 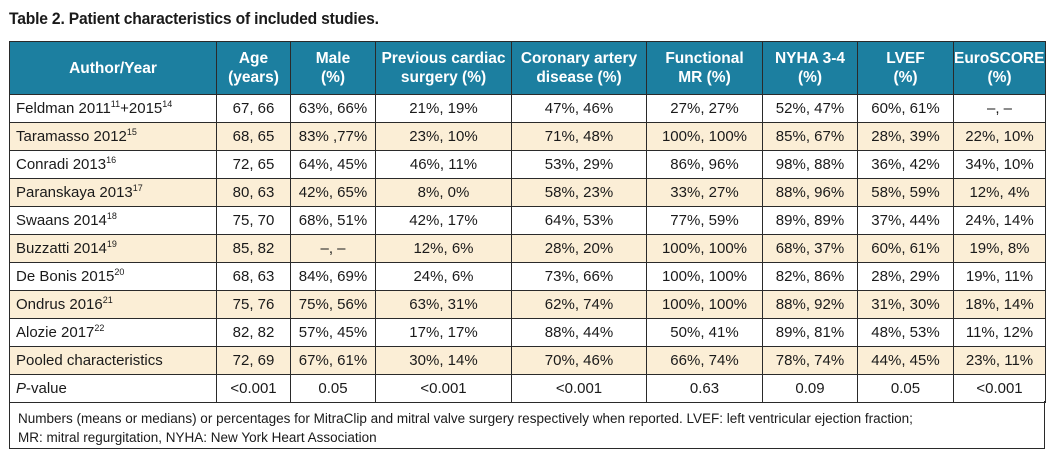 I want to click on male-cell: 83% ,77%, so click(x=333, y=136).